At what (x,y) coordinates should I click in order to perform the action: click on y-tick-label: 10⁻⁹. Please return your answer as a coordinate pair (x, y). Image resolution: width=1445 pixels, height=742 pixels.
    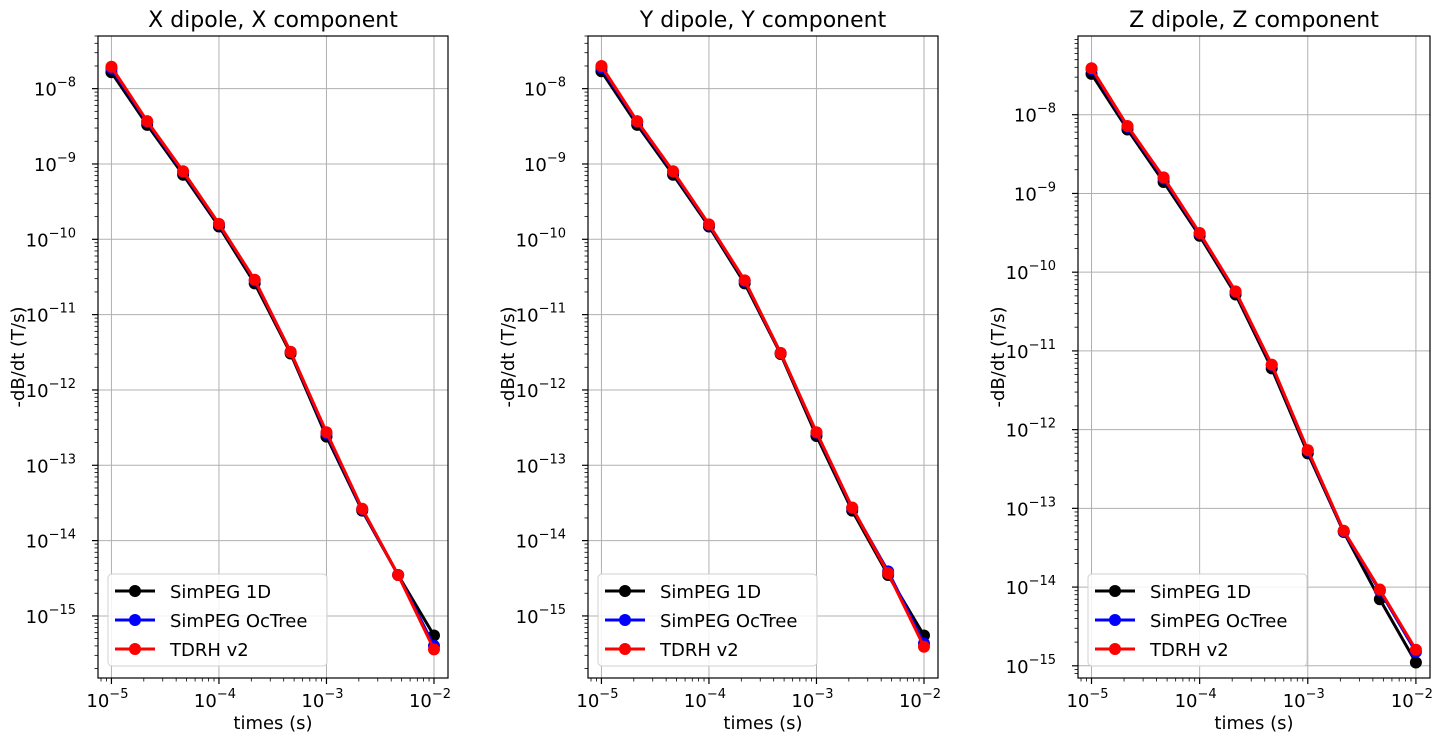
    Looking at the image, I should click on (55, 163).